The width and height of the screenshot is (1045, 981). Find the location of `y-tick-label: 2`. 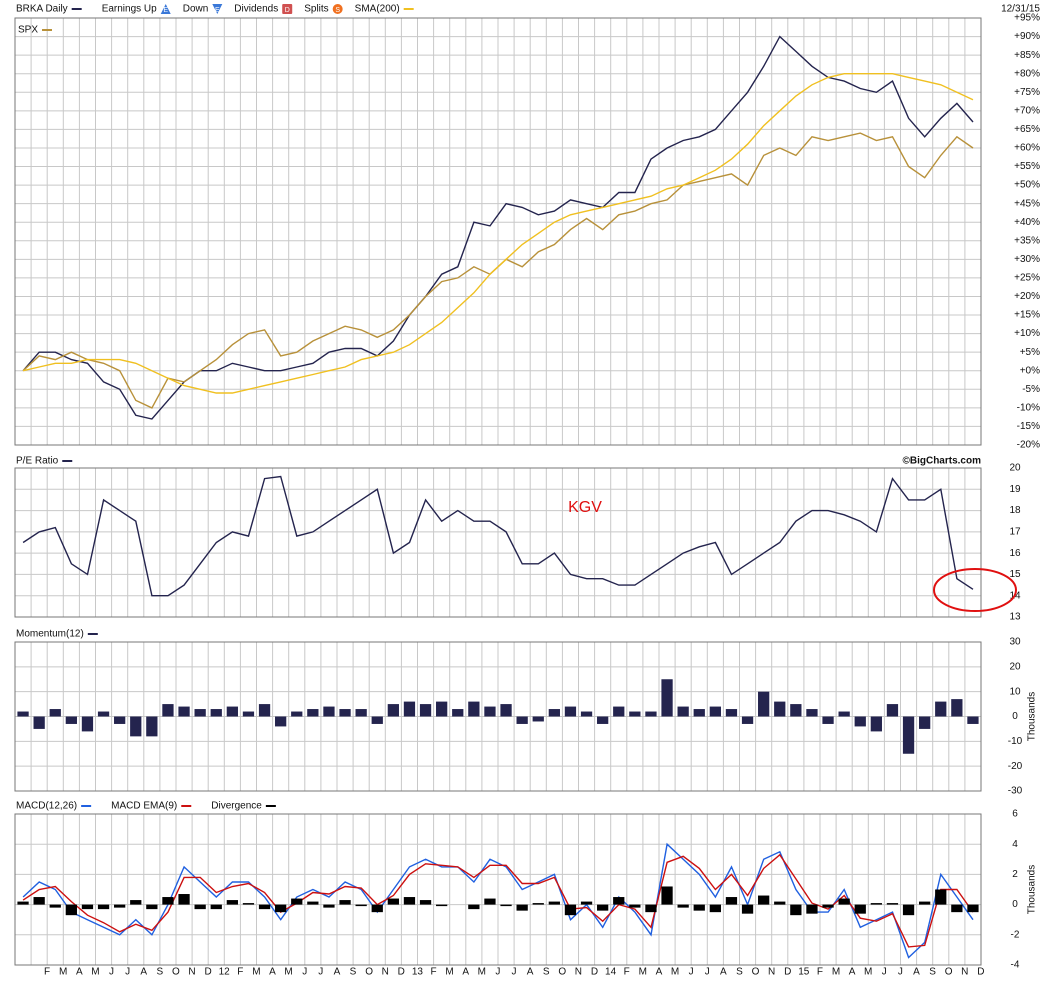

y-tick-label: 2 is located at coordinates (1015, 874).